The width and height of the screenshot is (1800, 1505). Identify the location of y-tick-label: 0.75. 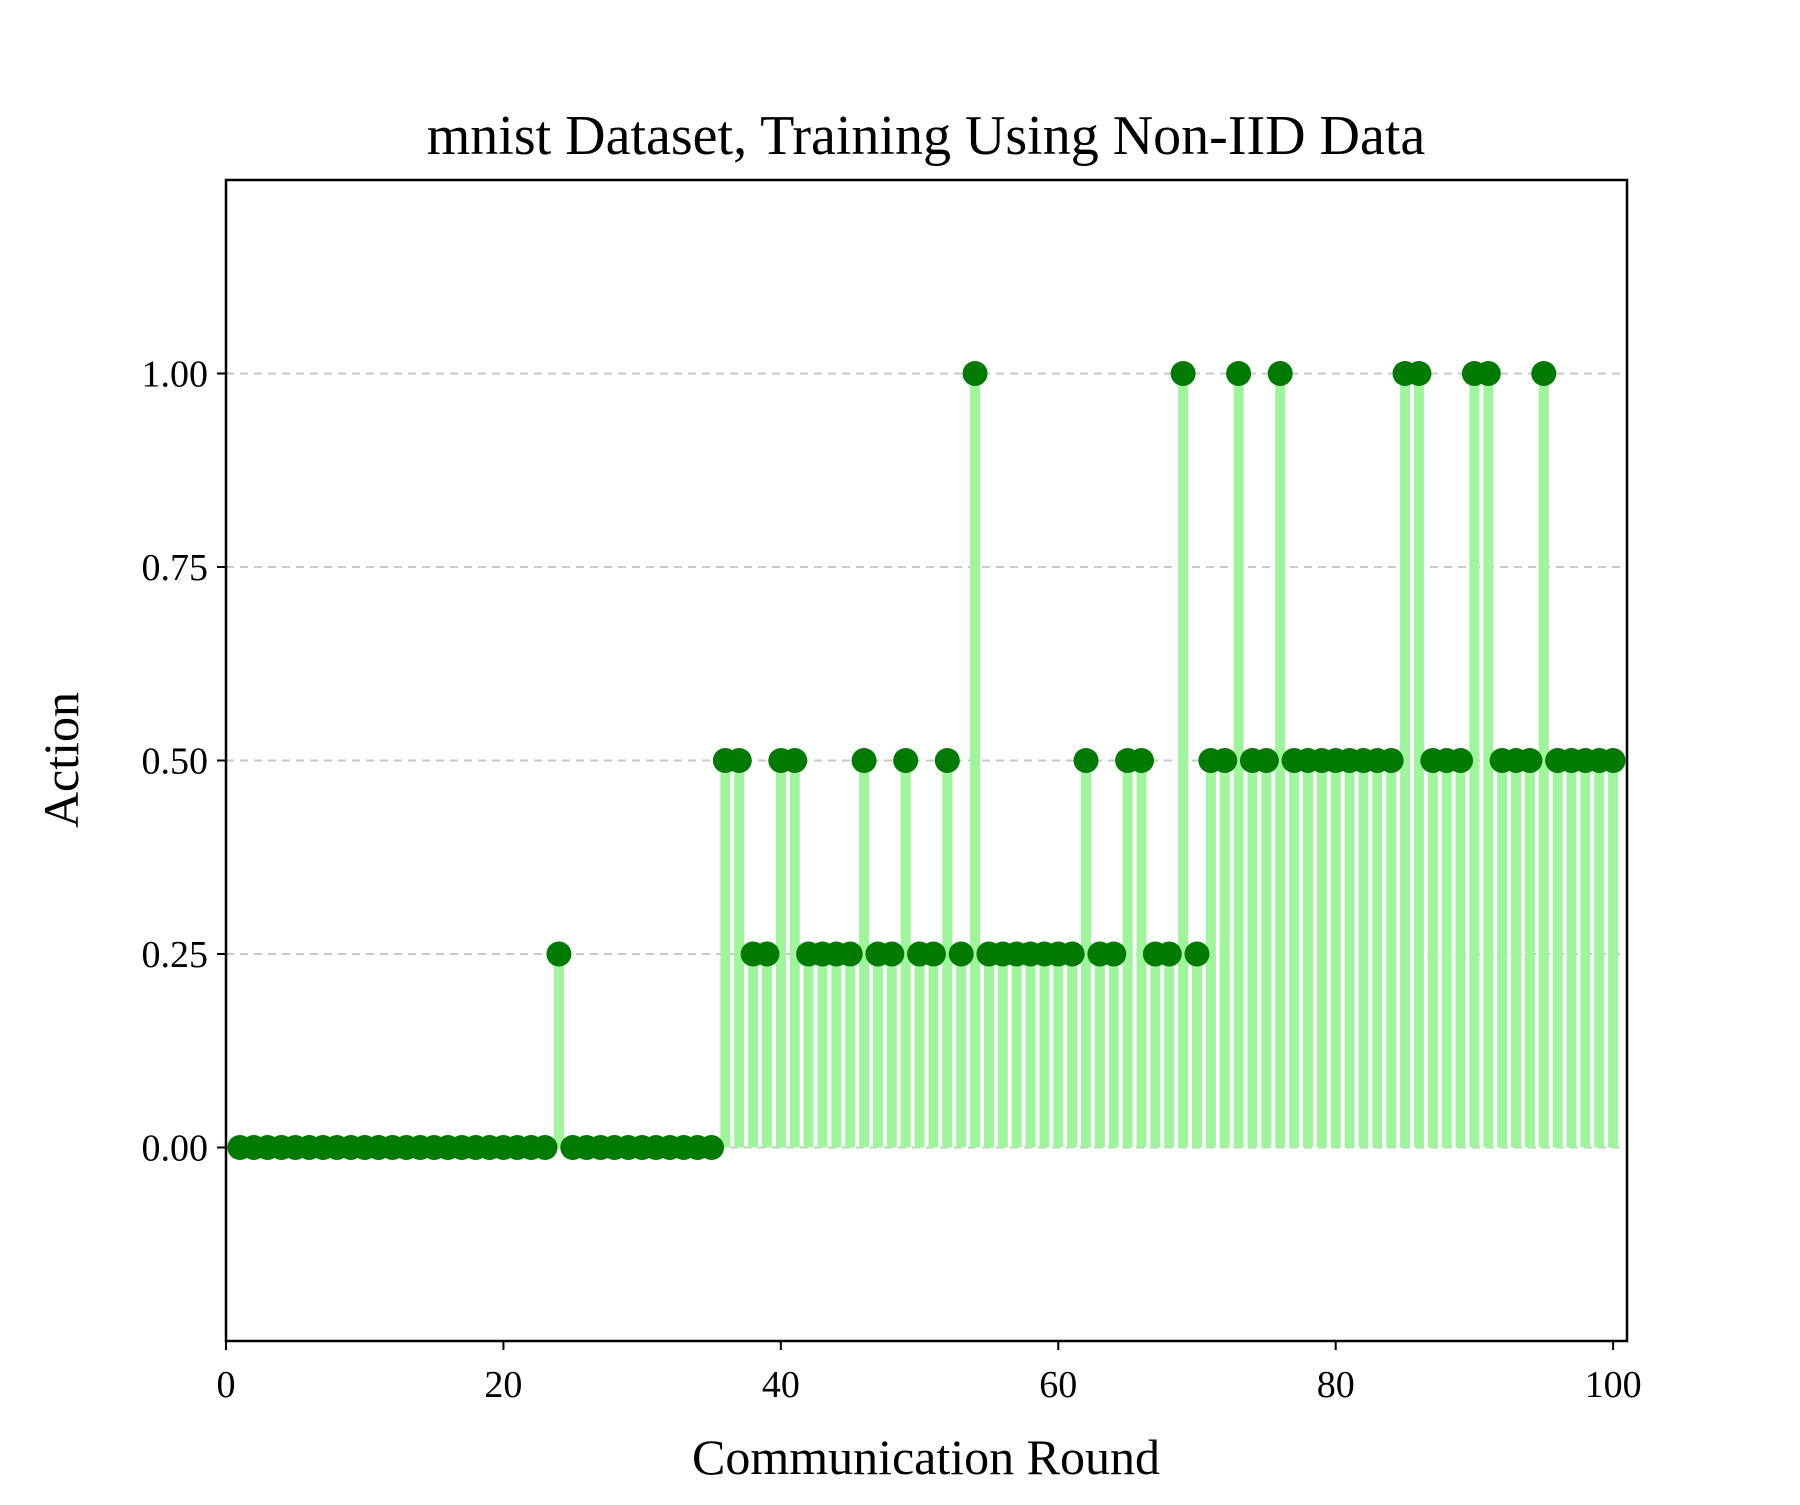
(175, 568).